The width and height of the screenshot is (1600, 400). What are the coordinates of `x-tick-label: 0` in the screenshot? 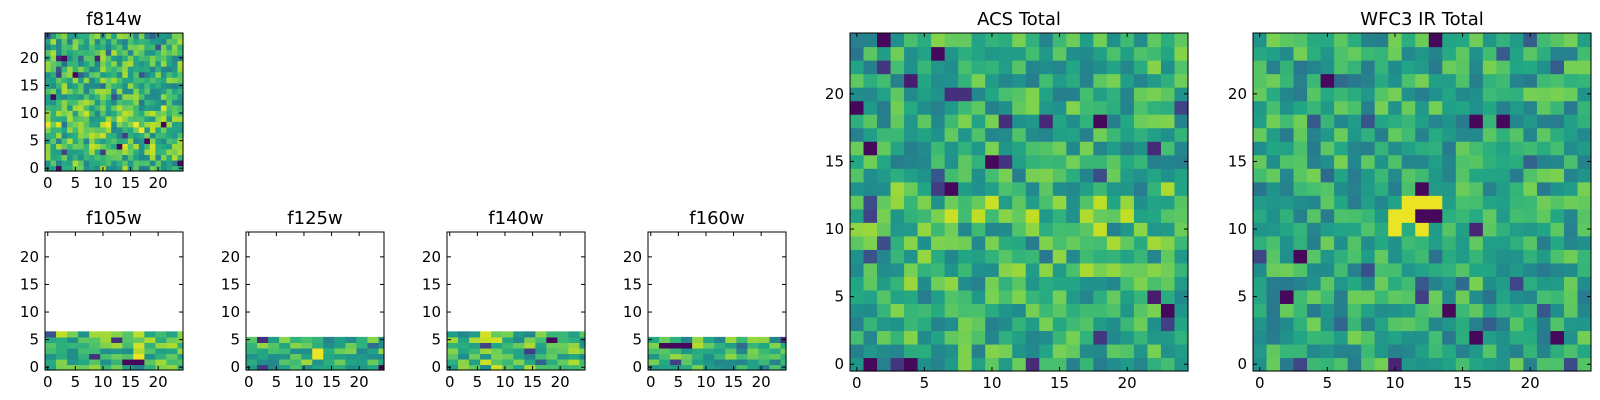 It's located at (1260, 383).